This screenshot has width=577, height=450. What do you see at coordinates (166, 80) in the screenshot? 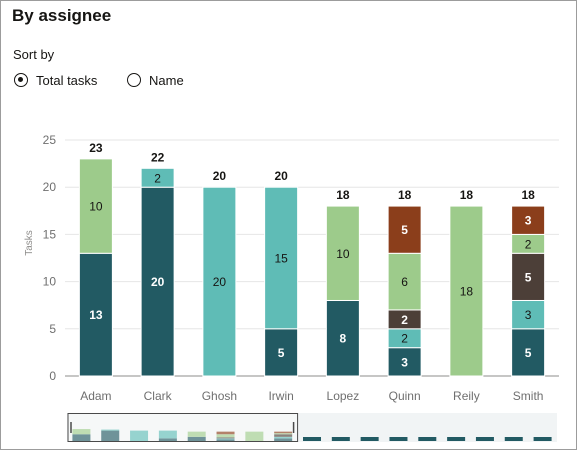
I see `sort-name-label: Name` at bounding box center [166, 80].